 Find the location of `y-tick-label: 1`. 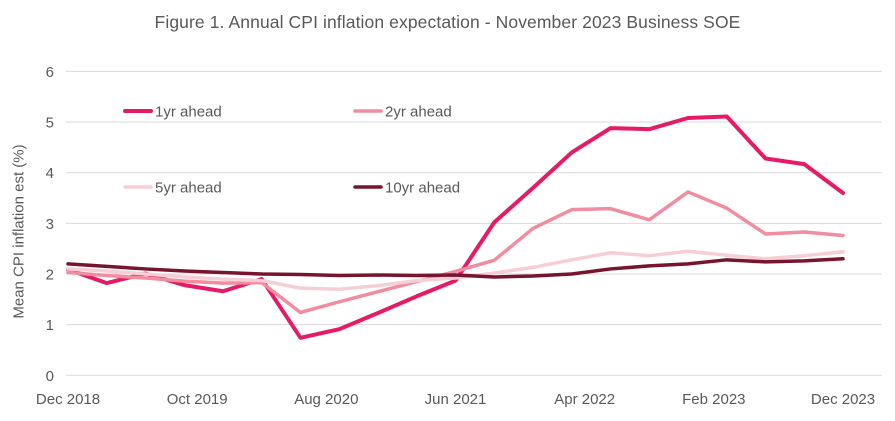

y-tick-label: 1 is located at coordinates (50, 325).